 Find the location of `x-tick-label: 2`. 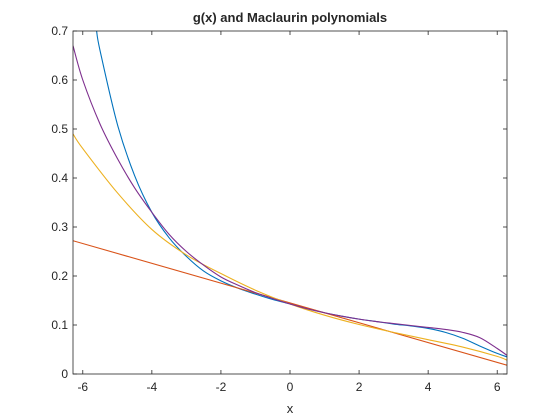

x-tick-label: 2 is located at coordinates (359, 387).